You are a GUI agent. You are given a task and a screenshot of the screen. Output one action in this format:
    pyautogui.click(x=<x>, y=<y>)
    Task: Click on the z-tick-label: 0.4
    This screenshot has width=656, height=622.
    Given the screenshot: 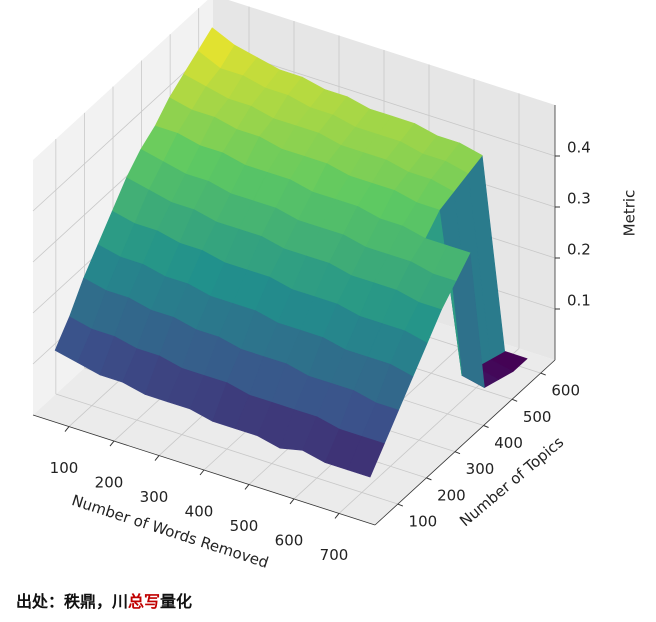 What is the action you would take?
    pyautogui.click(x=579, y=148)
    